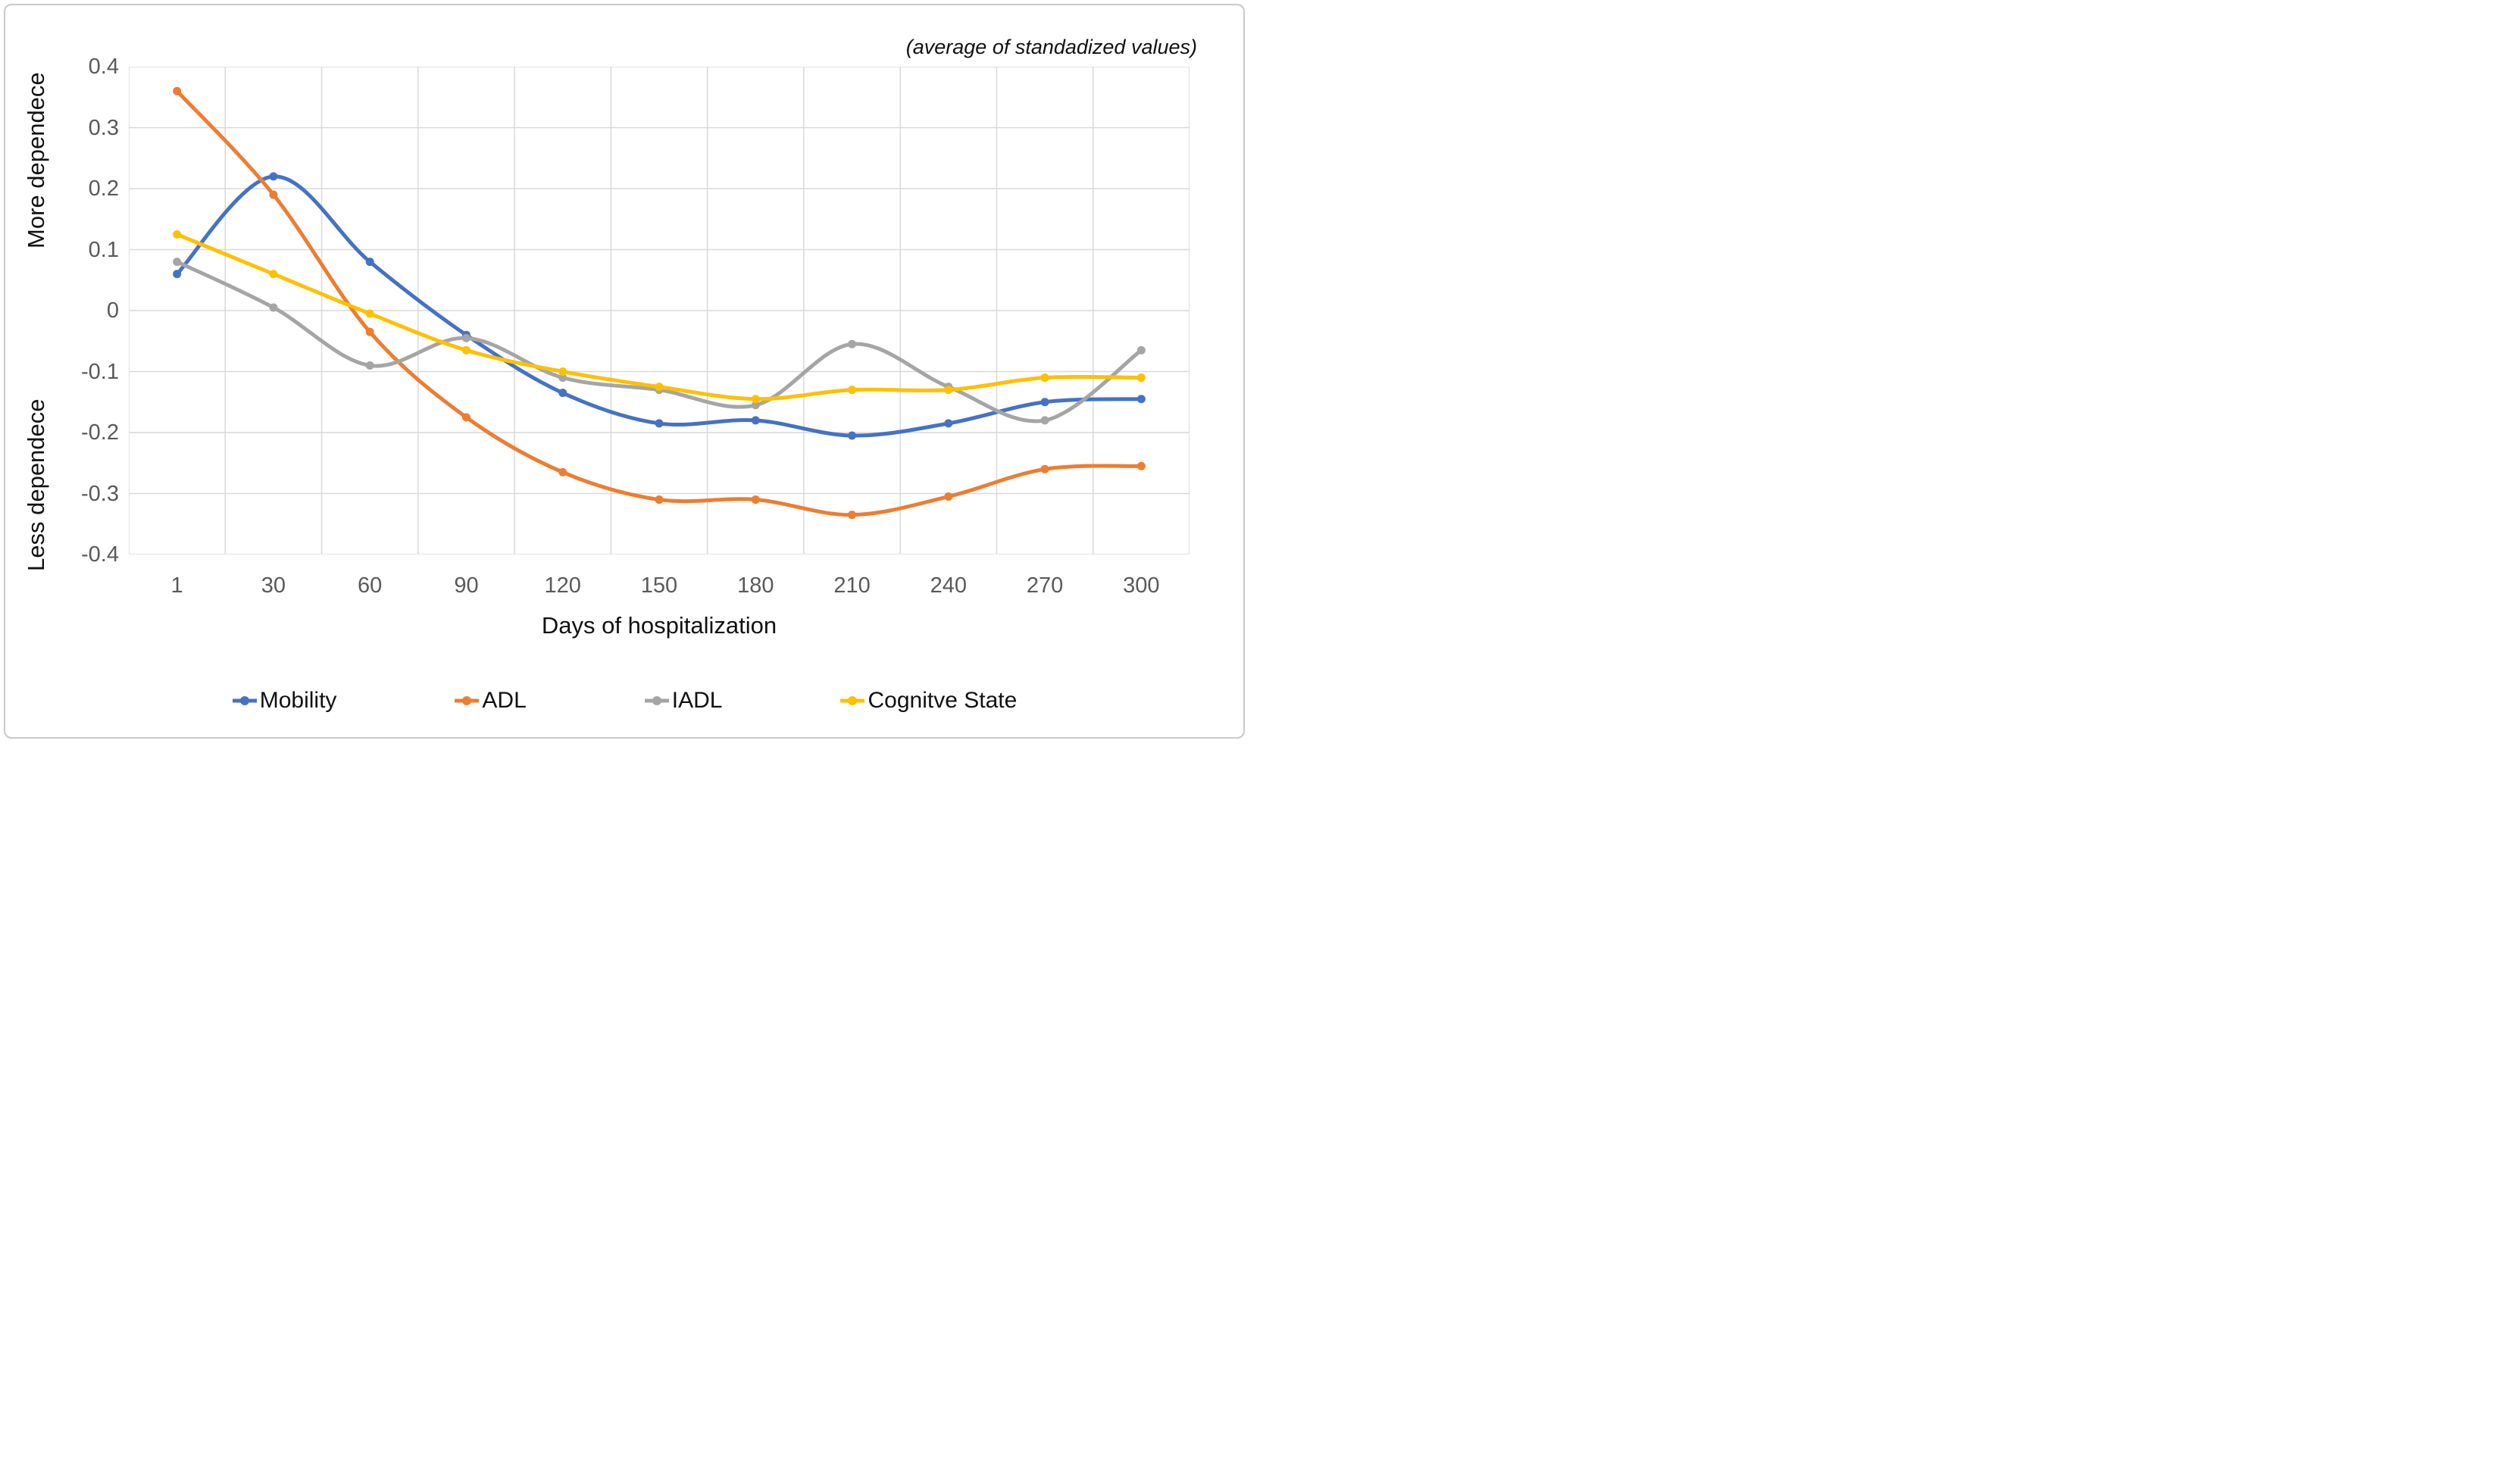  I want to click on legend-item-adl: ADL, so click(490, 701).